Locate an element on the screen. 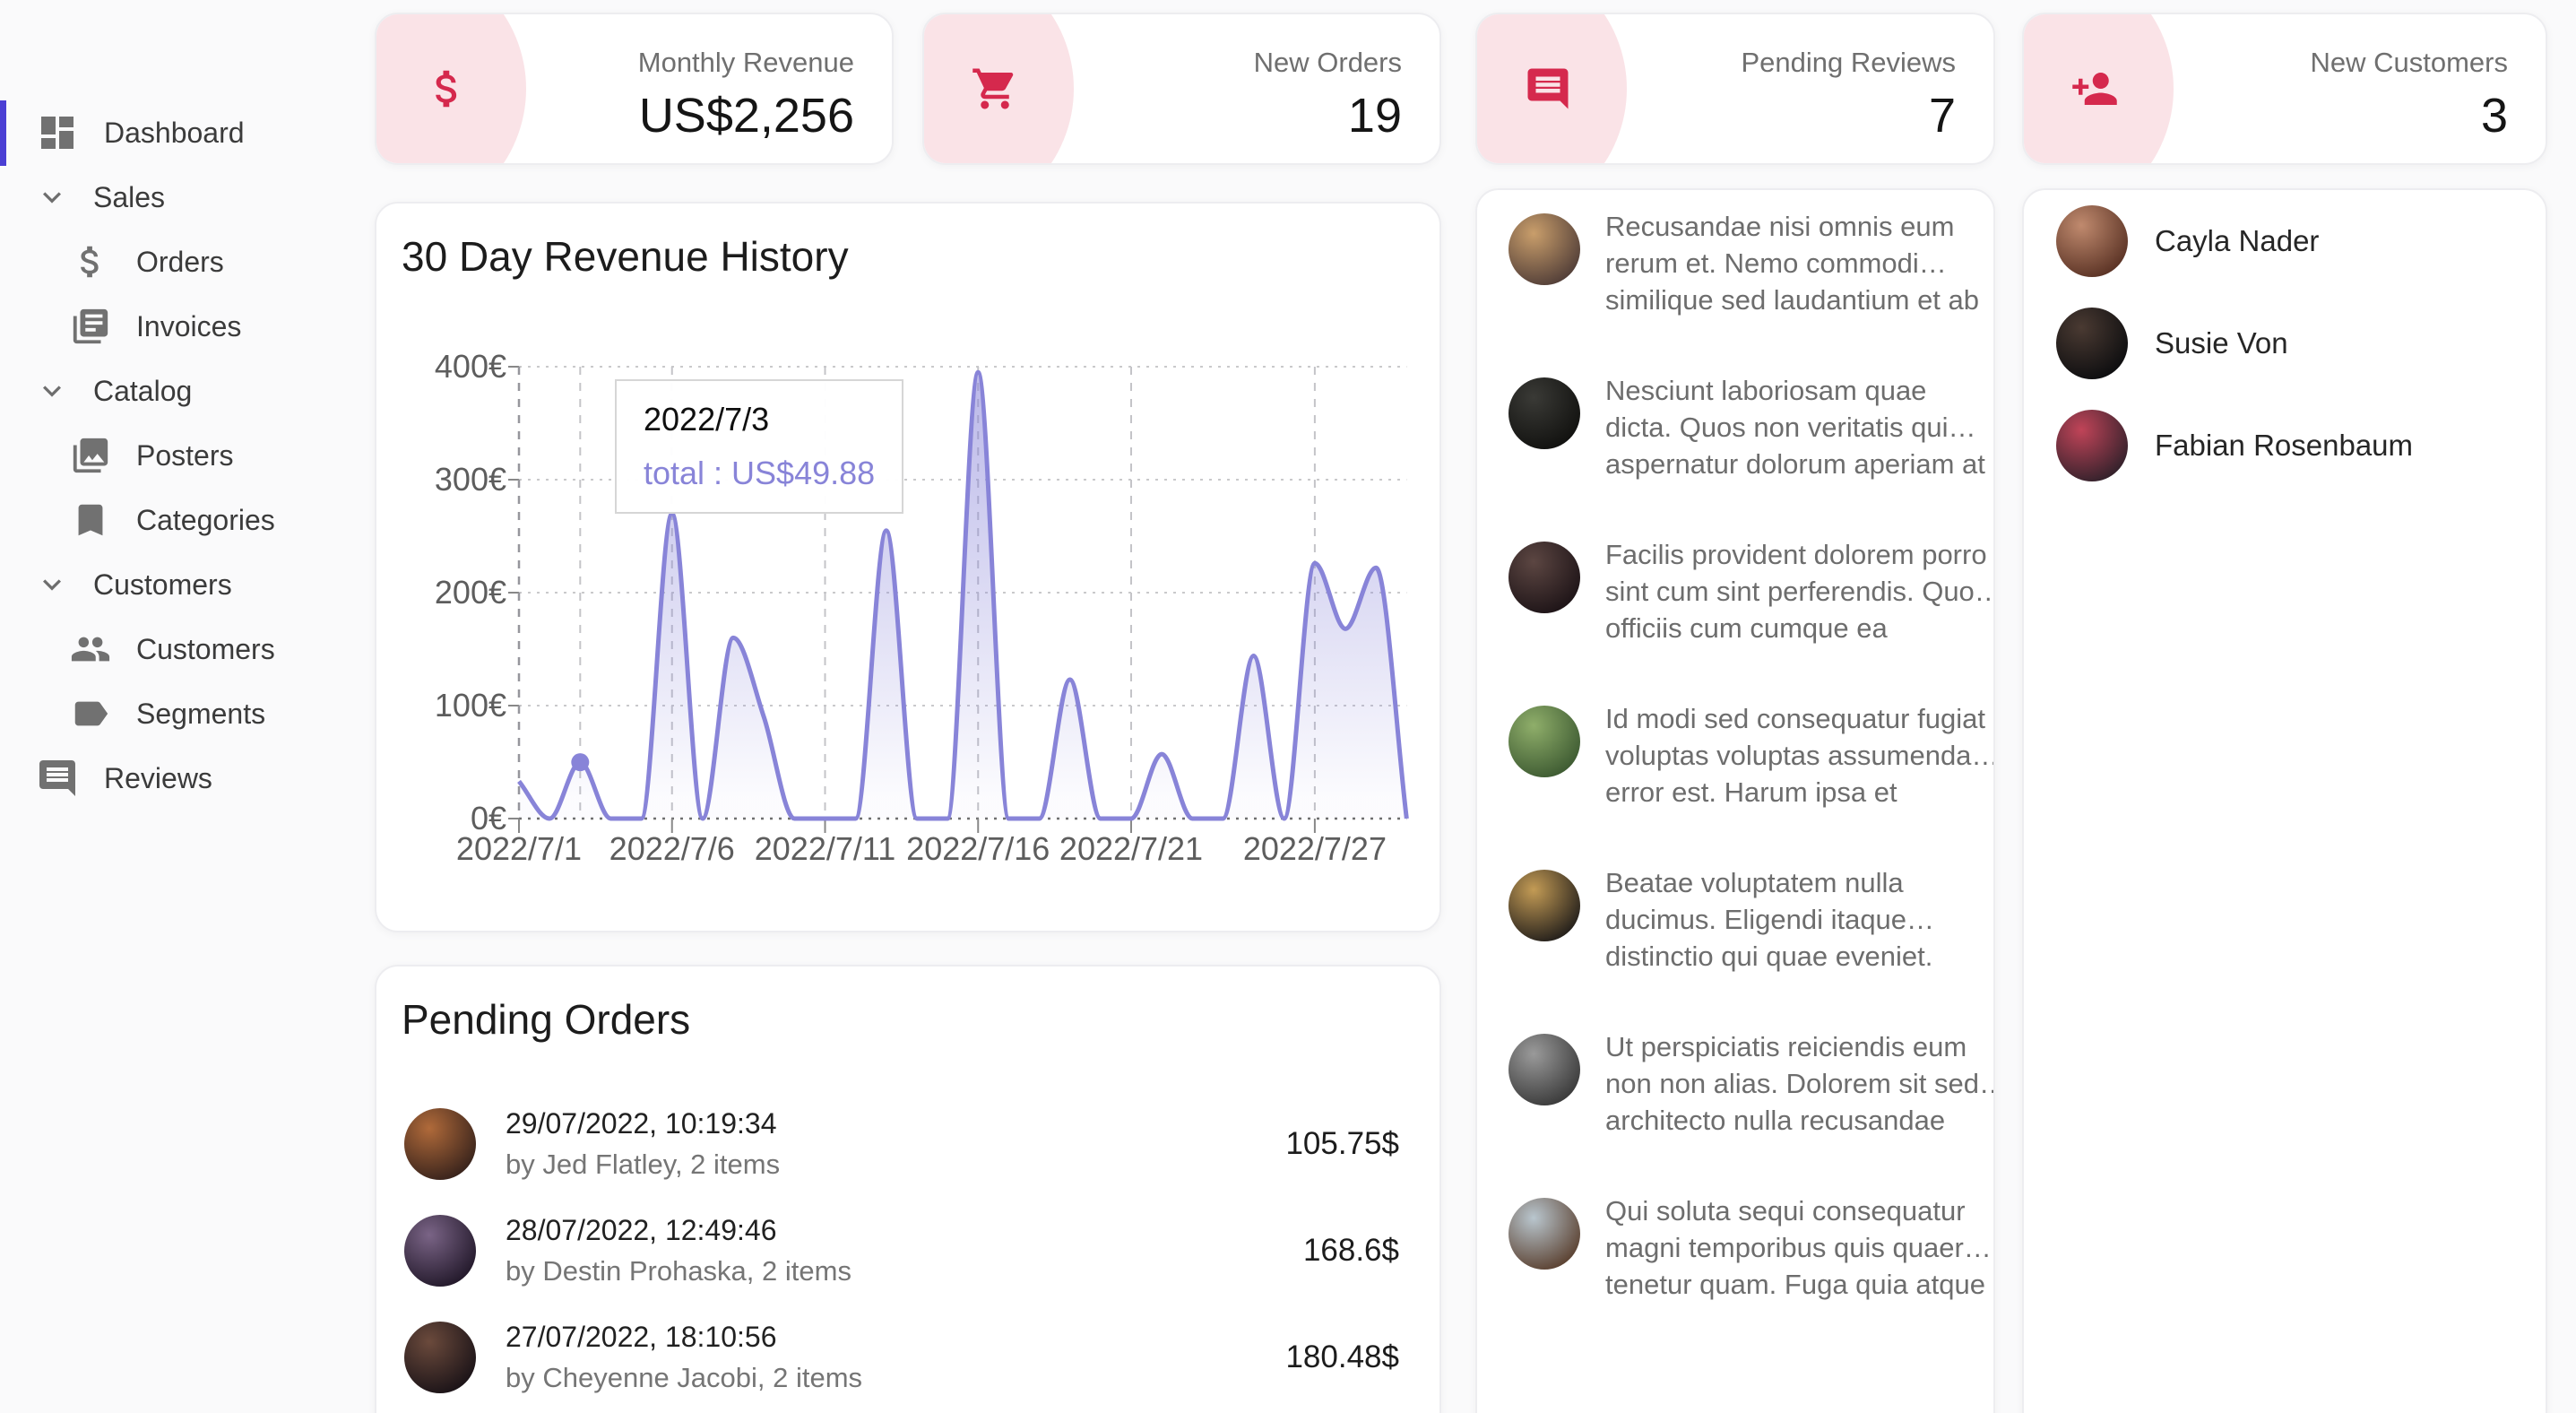 The image size is (2576, 1413). review-line: Beatae voluptatem nulla is located at coordinates (1754, 882).